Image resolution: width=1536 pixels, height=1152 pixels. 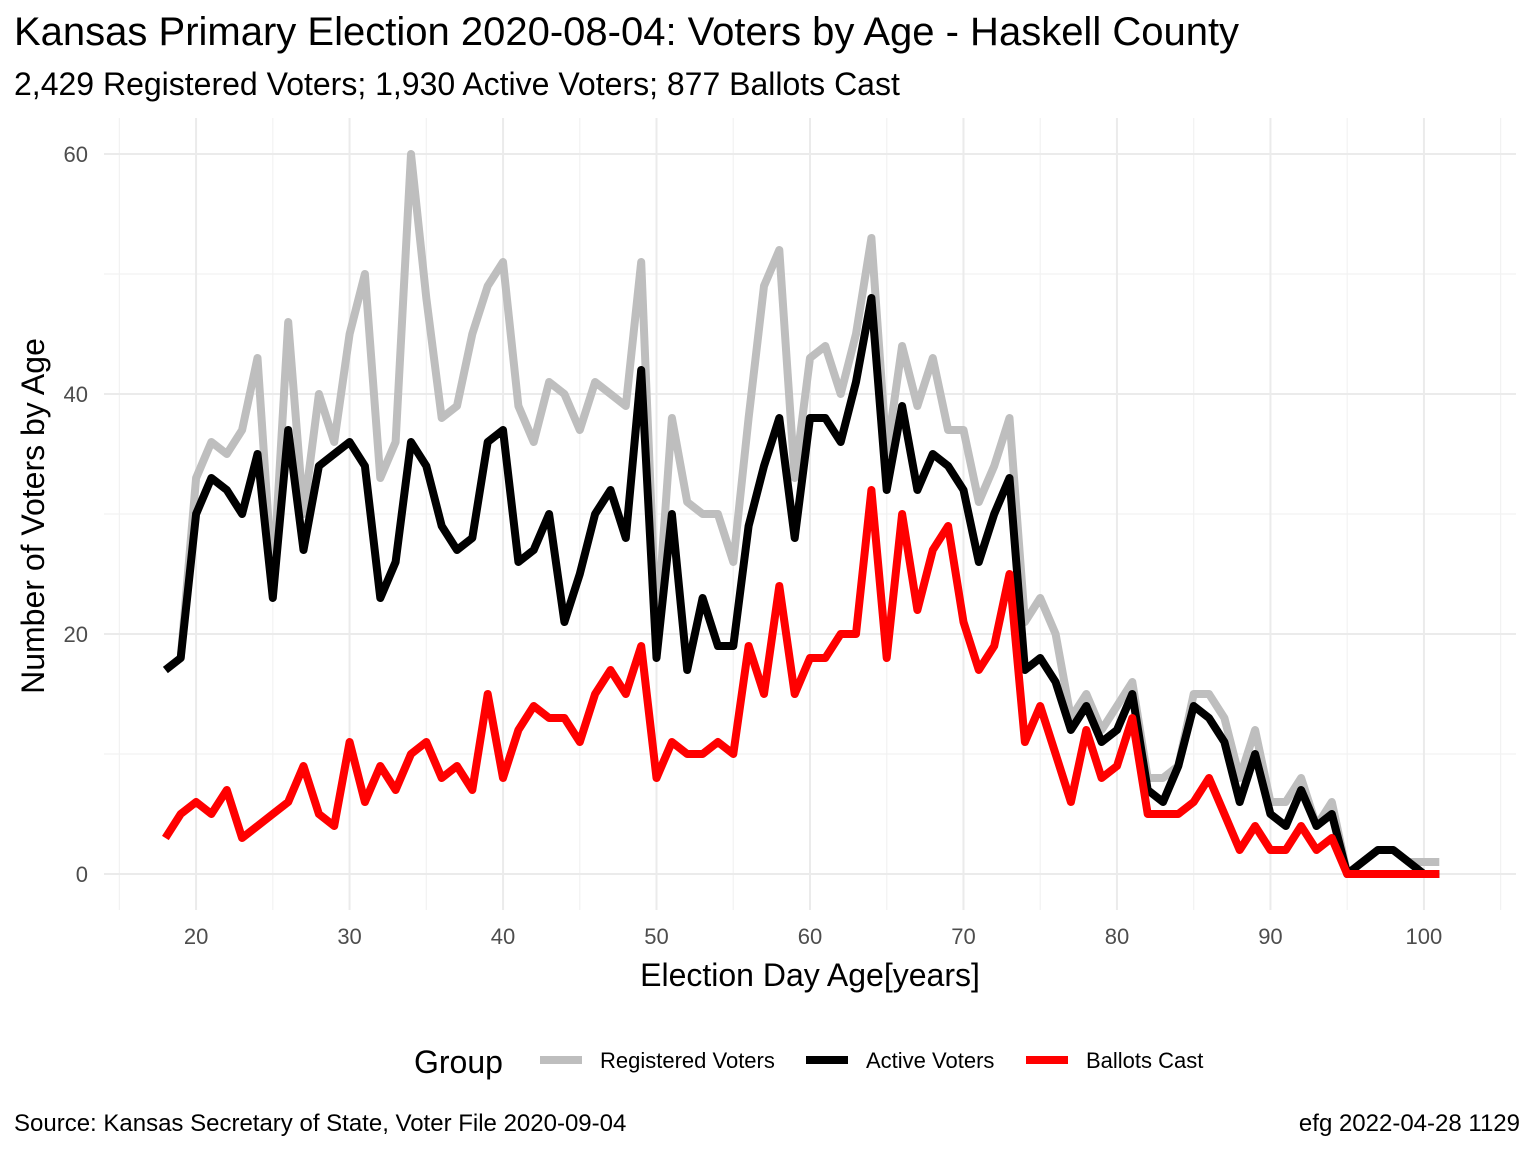 What do you see at coordinates (503, 936) in the screenshot?
I see `x-tick-label: 40` at bounding box center [503, 936].